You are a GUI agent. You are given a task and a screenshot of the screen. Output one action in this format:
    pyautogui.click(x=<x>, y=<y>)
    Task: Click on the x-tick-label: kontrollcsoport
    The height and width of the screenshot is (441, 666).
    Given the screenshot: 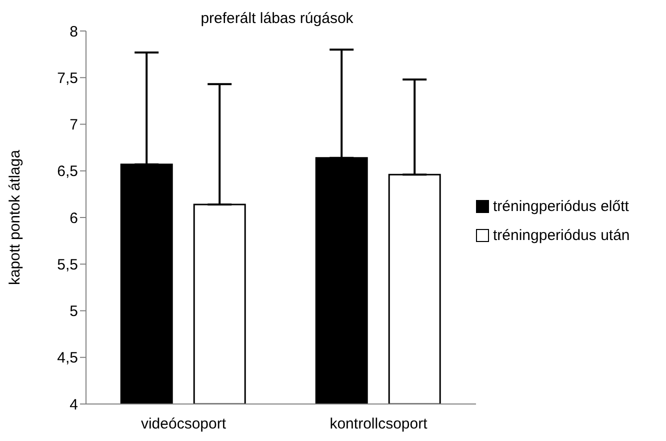 What is the action you would take?
    pyautogui.click(x=379, y=424)
    